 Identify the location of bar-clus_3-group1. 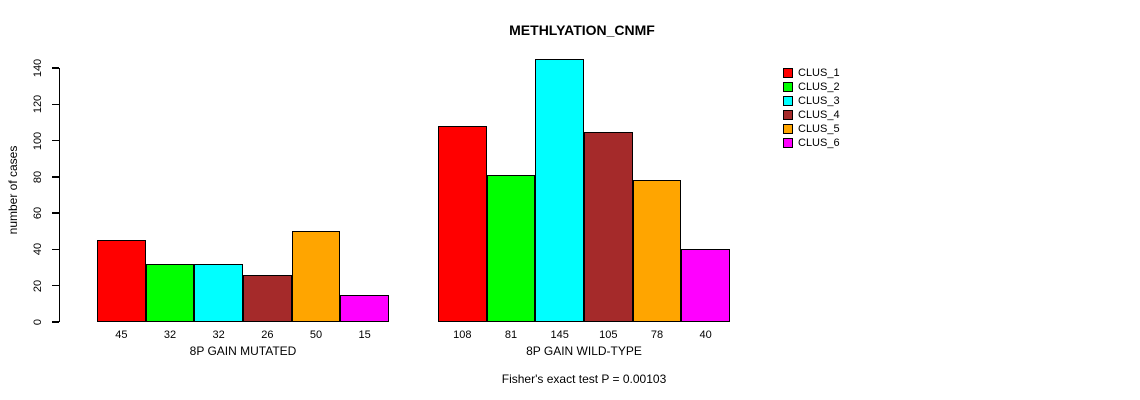
(218, 292).